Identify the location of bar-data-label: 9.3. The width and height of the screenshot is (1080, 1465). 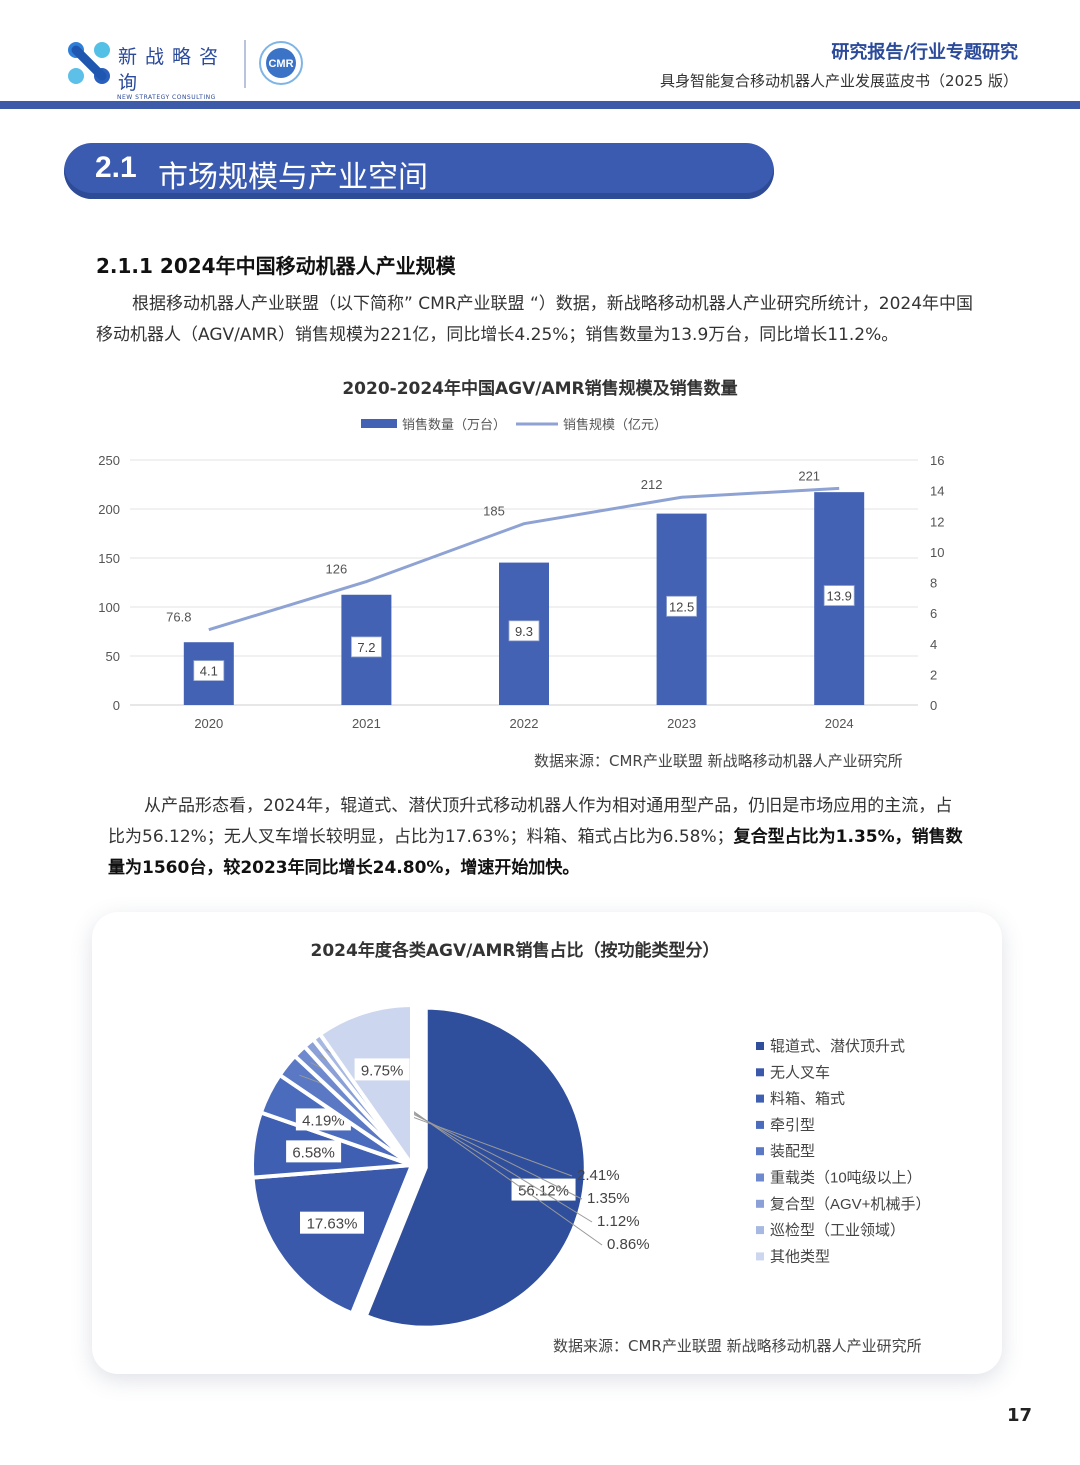
(524, 631).